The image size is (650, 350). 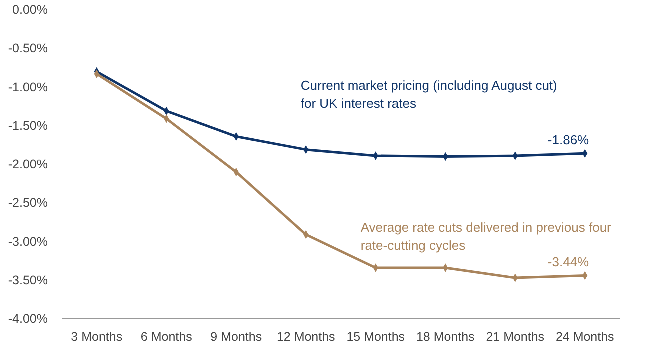 What do you see at coordinates (569, 262) in the screenshot?
I see `data-label: -3.44%` at bounding box center [569, 262].